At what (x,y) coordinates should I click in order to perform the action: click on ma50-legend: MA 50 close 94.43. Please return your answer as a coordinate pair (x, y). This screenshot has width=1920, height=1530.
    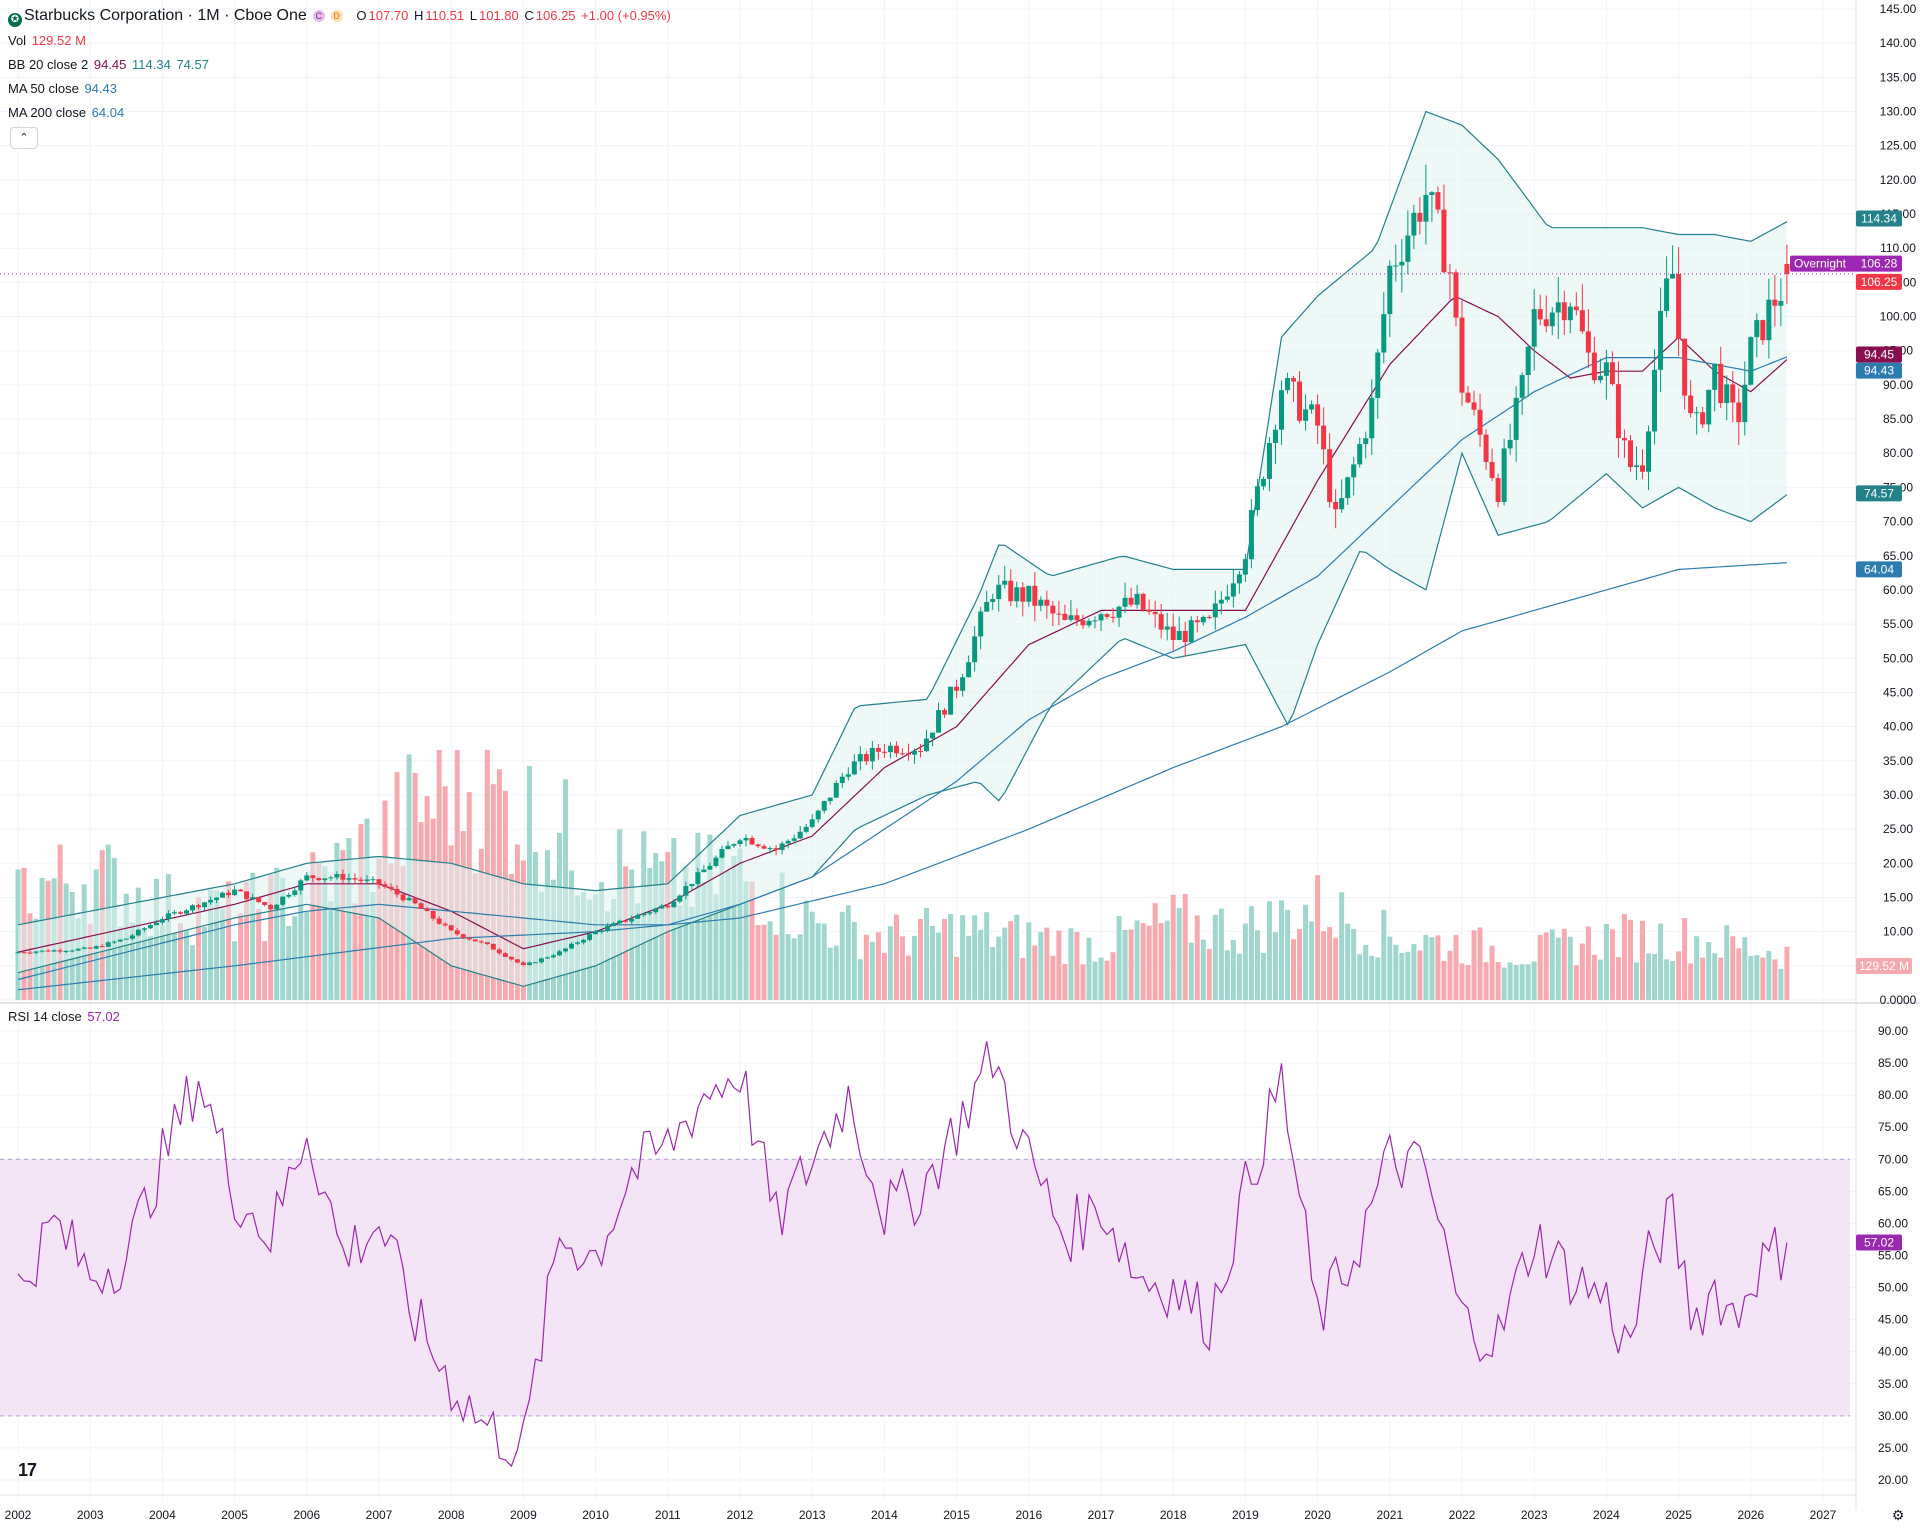
    Looking at the image, I should click on (63, 89).